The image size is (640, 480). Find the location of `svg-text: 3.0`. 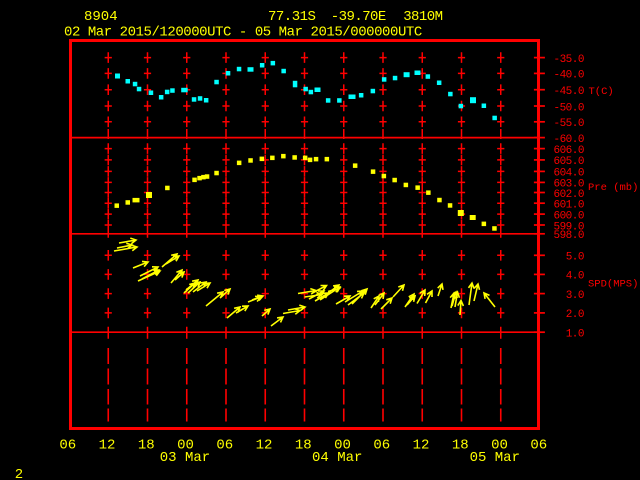

svg-text: 3.0 is located at coordinates (575, 296).